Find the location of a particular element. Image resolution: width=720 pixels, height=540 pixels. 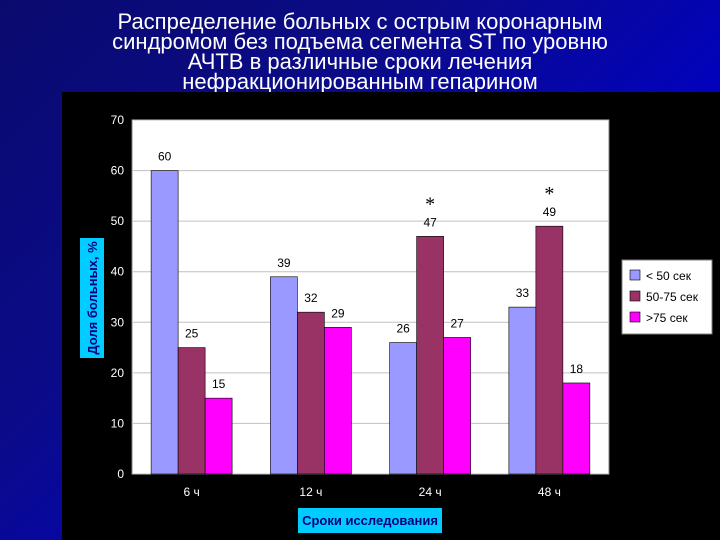

data-label: 27 is located at coordinates (457, 323).